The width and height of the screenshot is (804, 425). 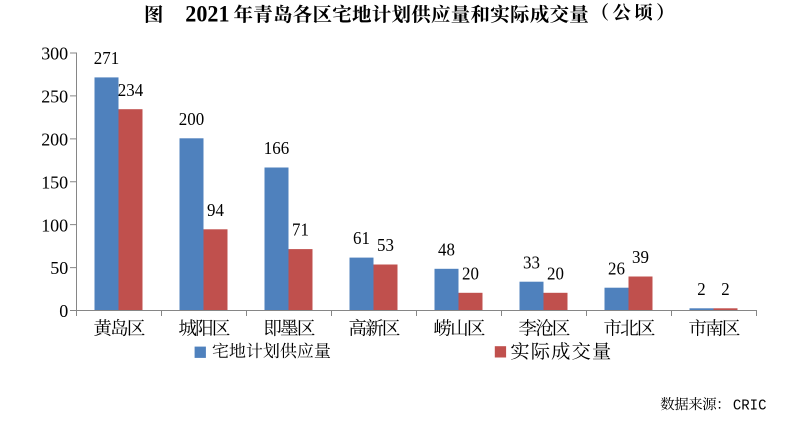 What do you see at coordinates (616, 268) in the screenshot?
I see `svg-text: 26` at bounding box center [616, 268].